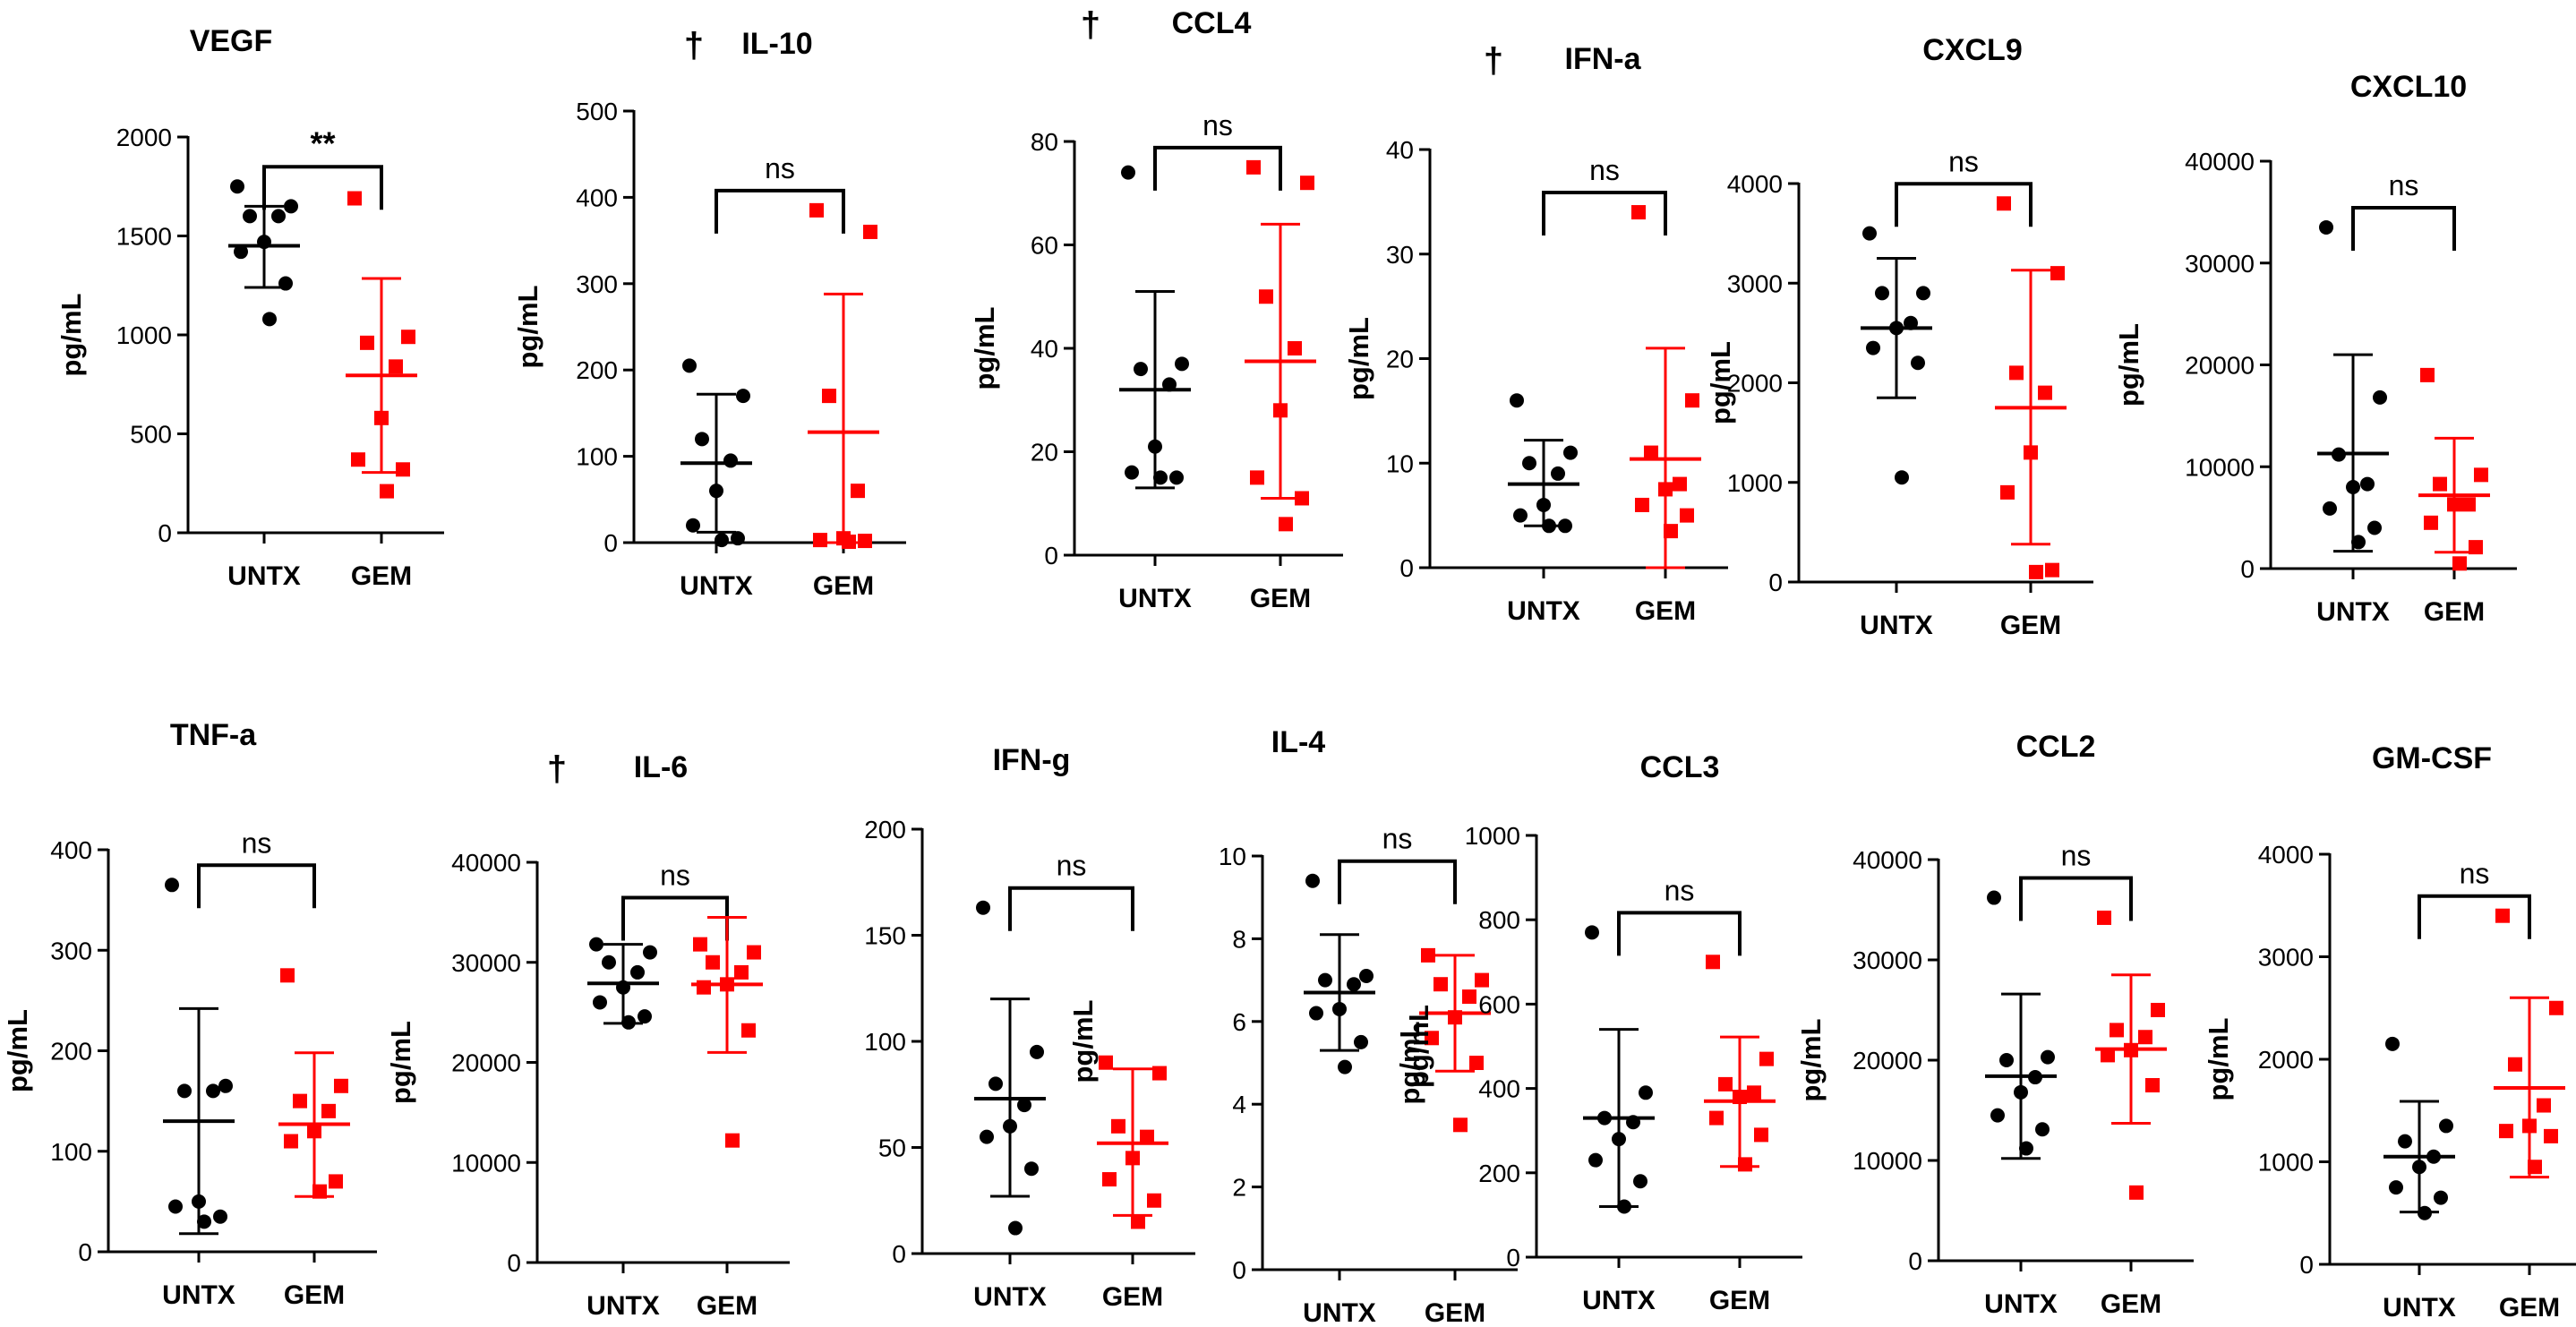 This screenshot has height=1327, width=2576. I want to click on y-tick-label: 10, so click(1400, 463).